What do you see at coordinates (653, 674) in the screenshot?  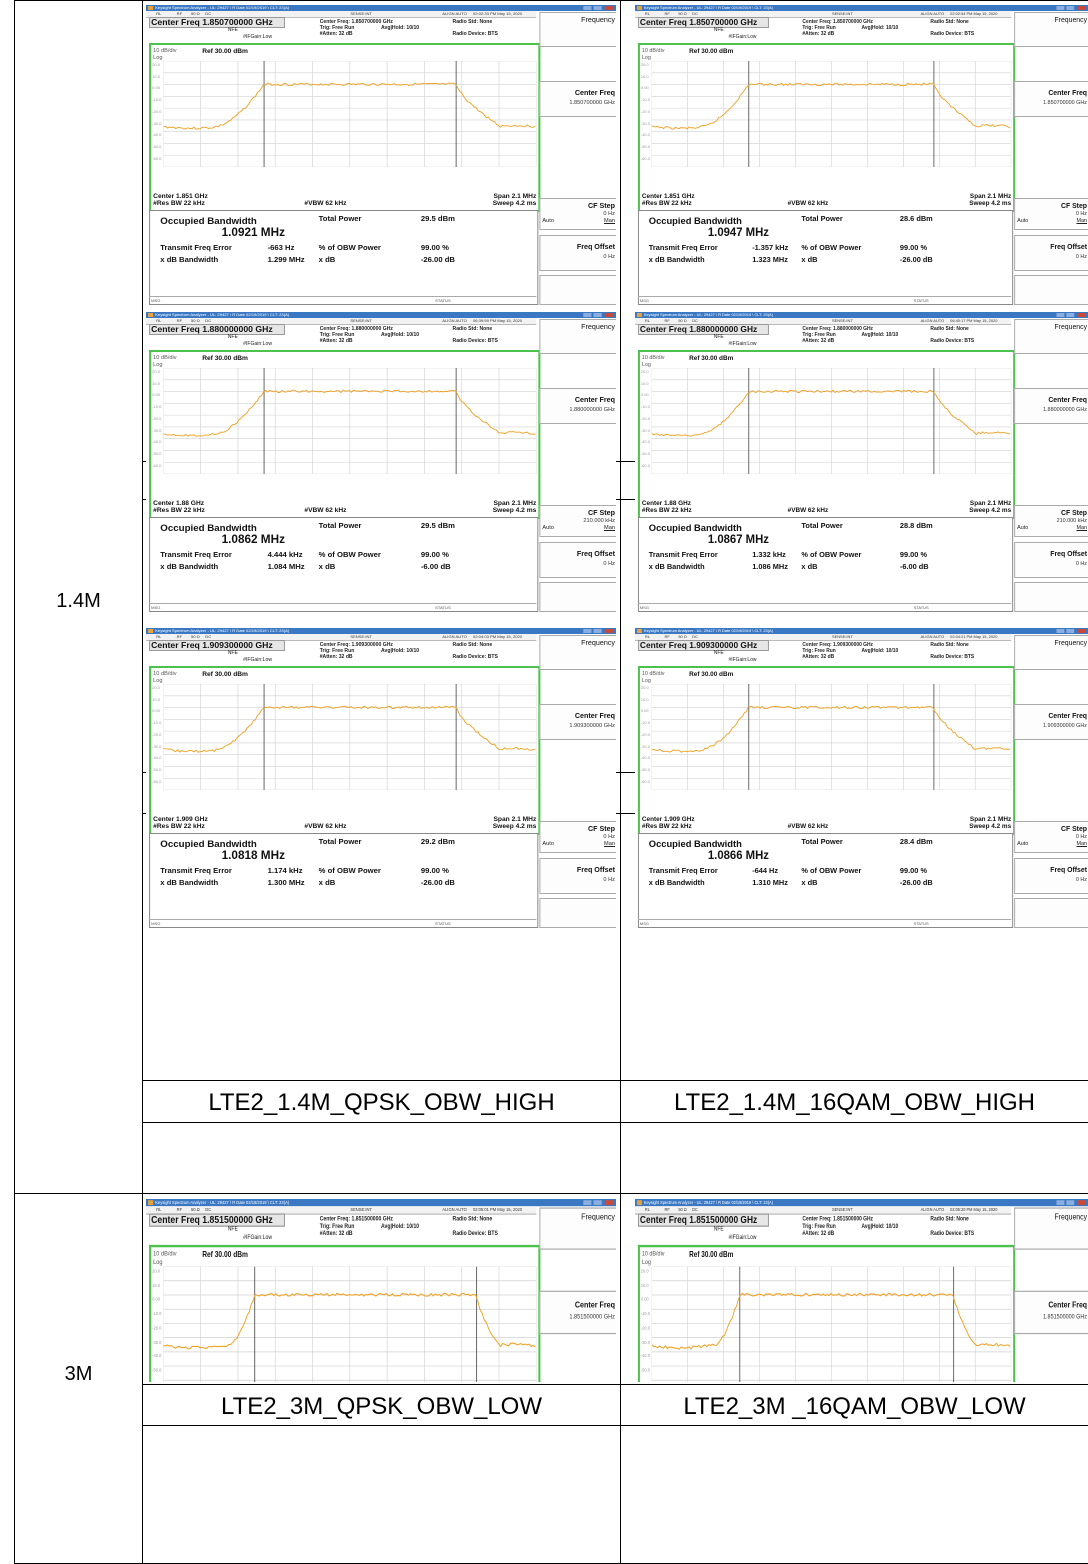 I see `scale-label: 10 dB/div` at bounding box center [653, 674].